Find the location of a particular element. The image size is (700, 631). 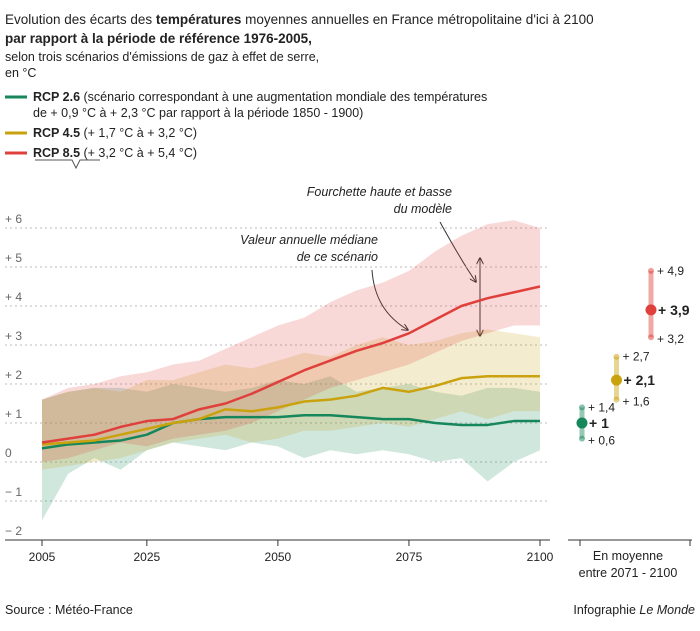

summary-range-label: + 3,2 is located at coordinates (670, 339).